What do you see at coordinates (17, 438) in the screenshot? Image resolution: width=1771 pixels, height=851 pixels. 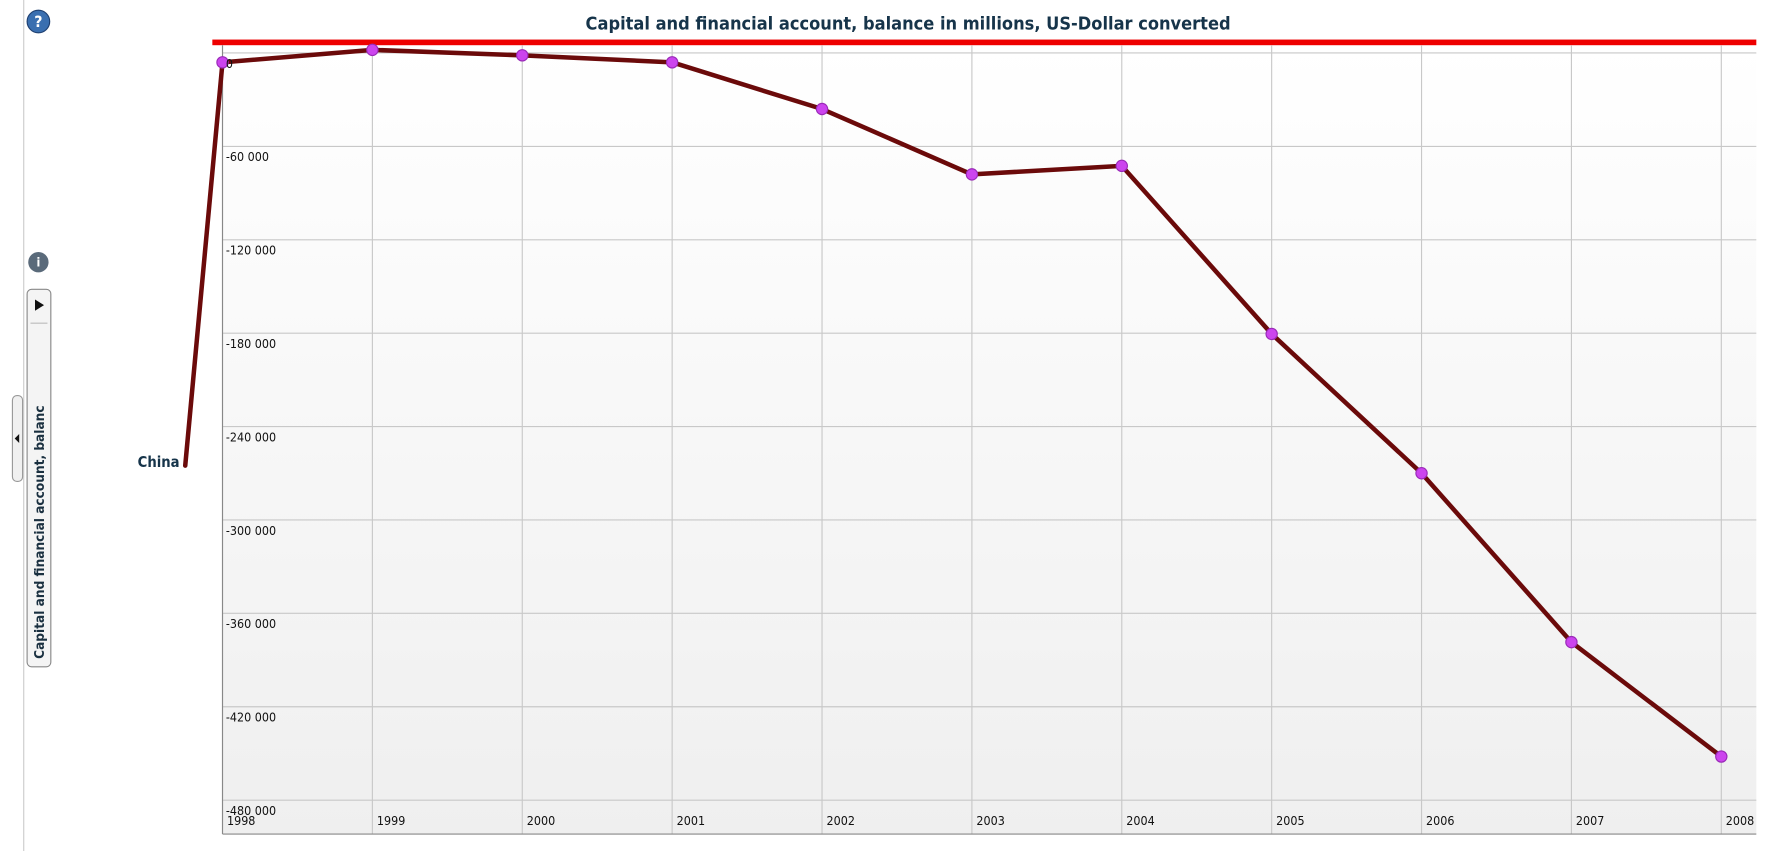 I see `collapse-arrow` at bounding box center [17, 438].